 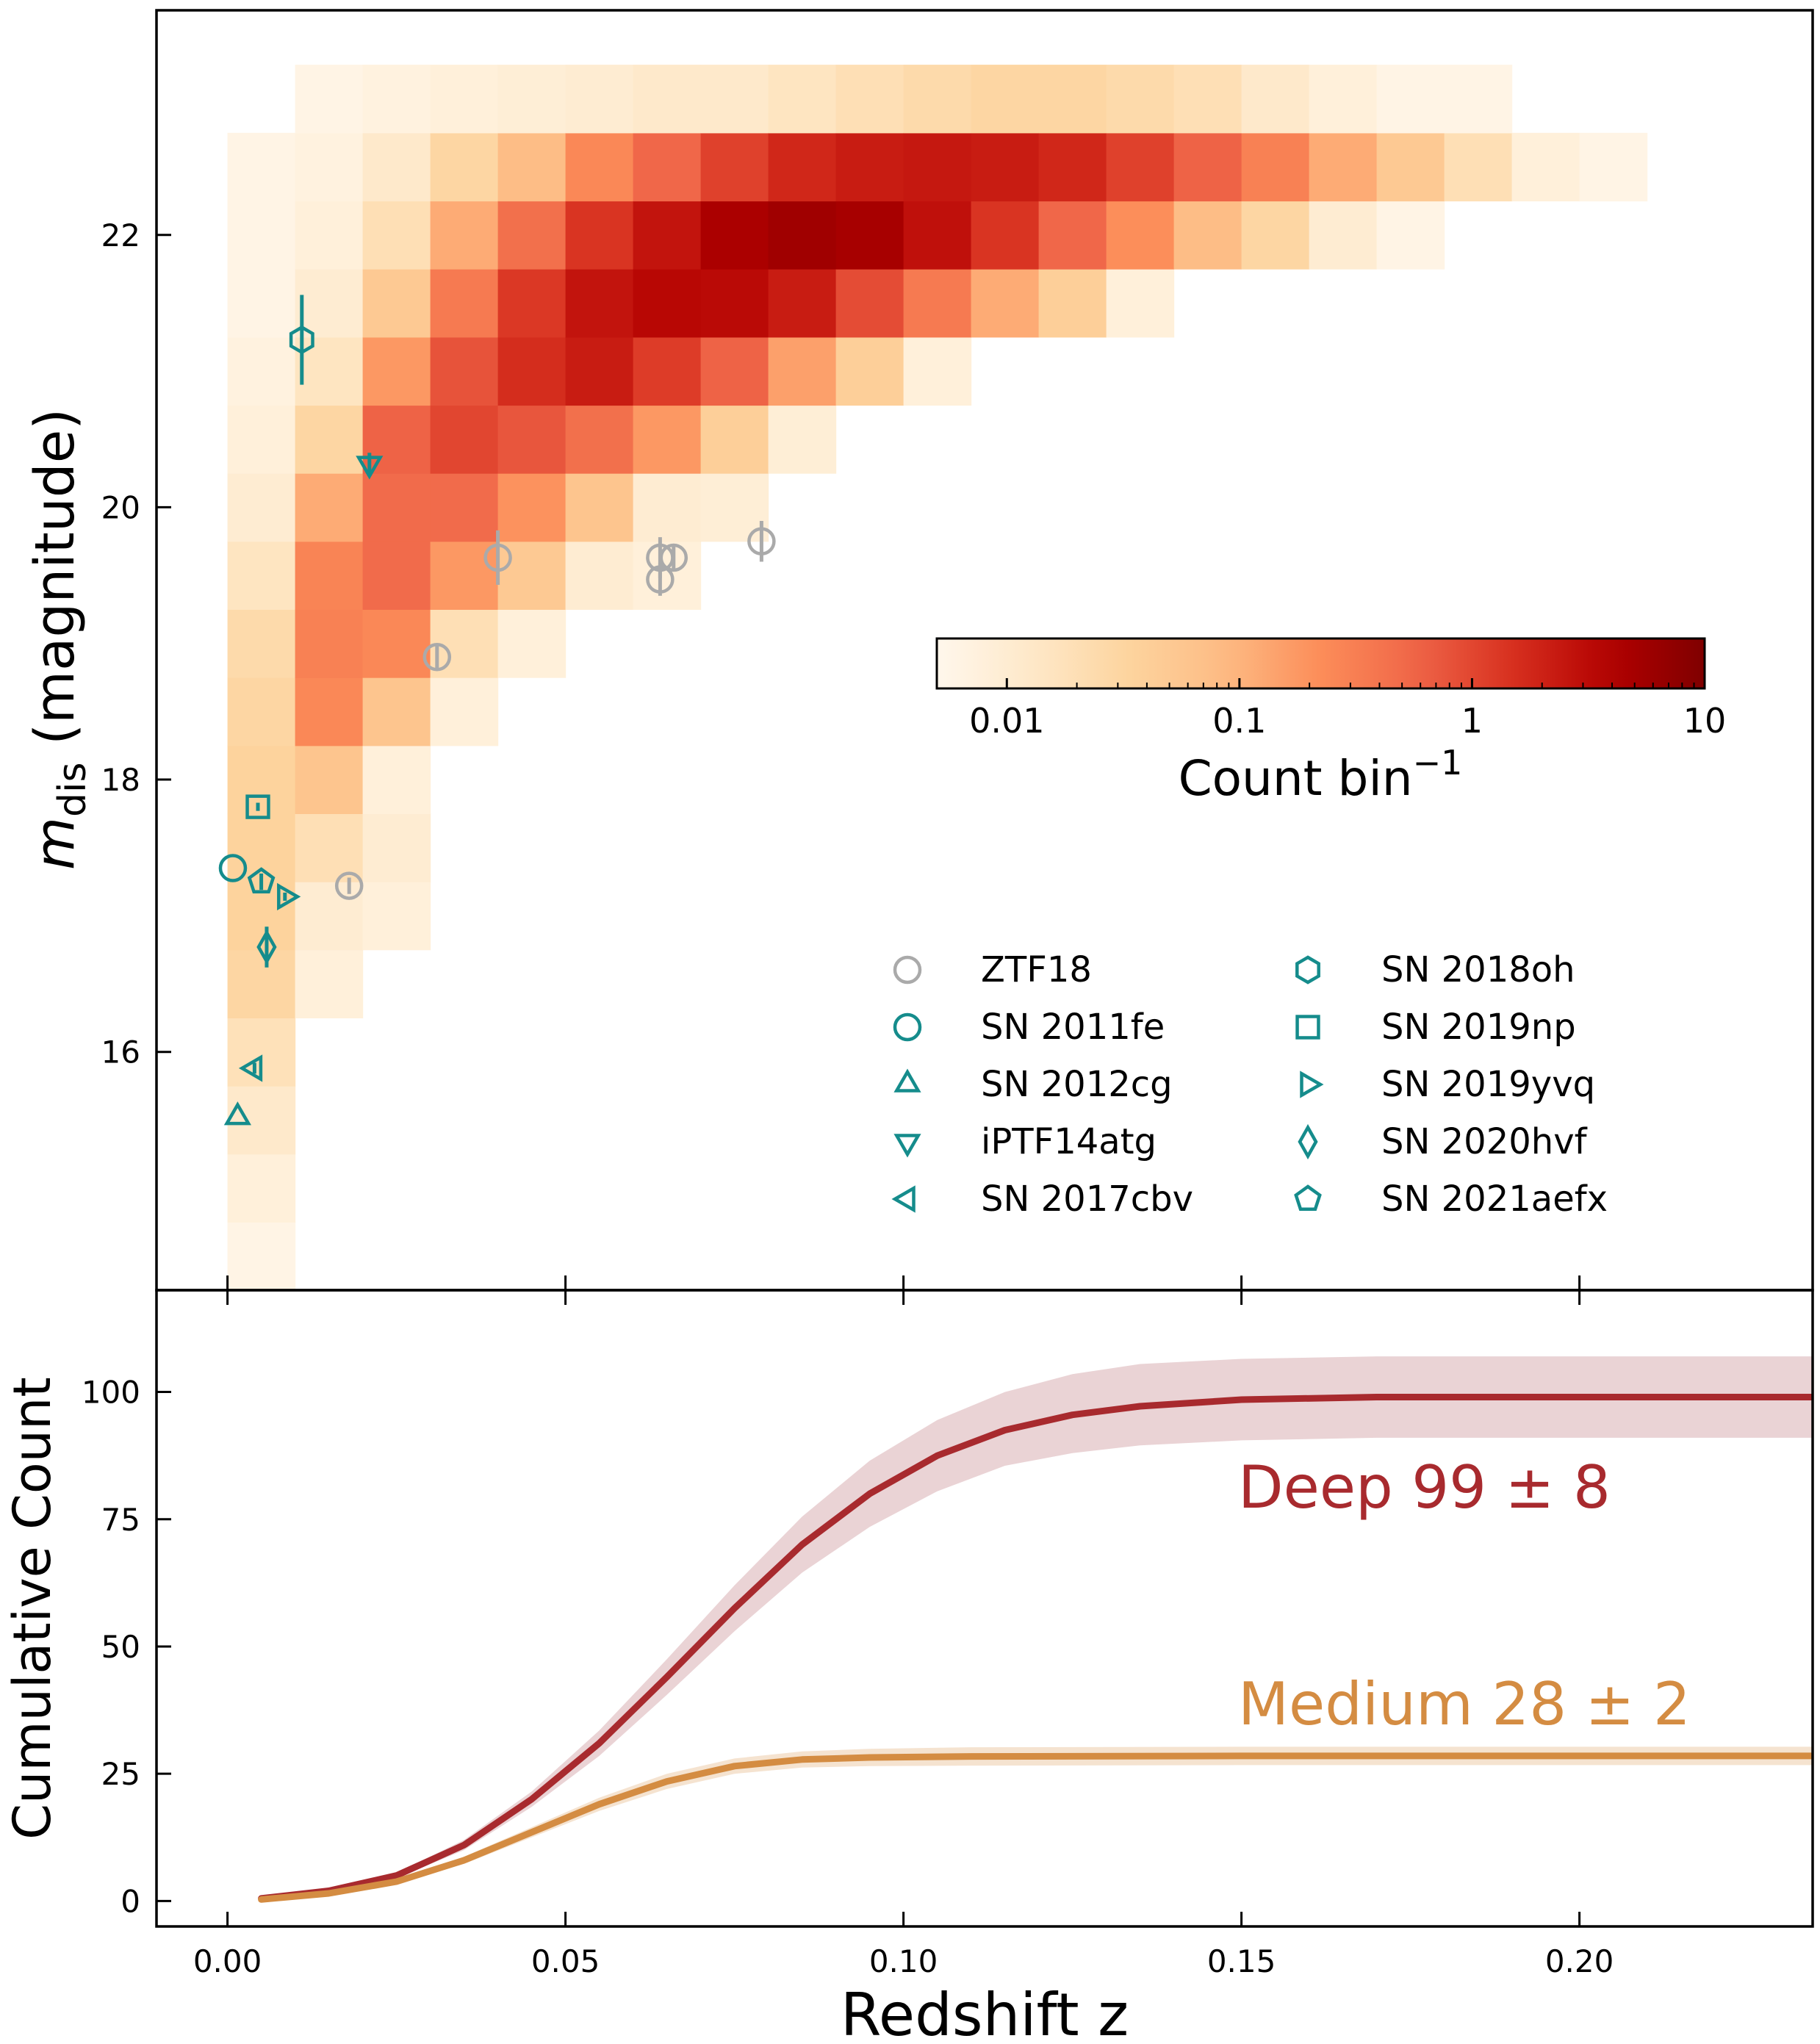 I want to click on legend-label: SN 2011fe, so click(x=1073, y=1027).